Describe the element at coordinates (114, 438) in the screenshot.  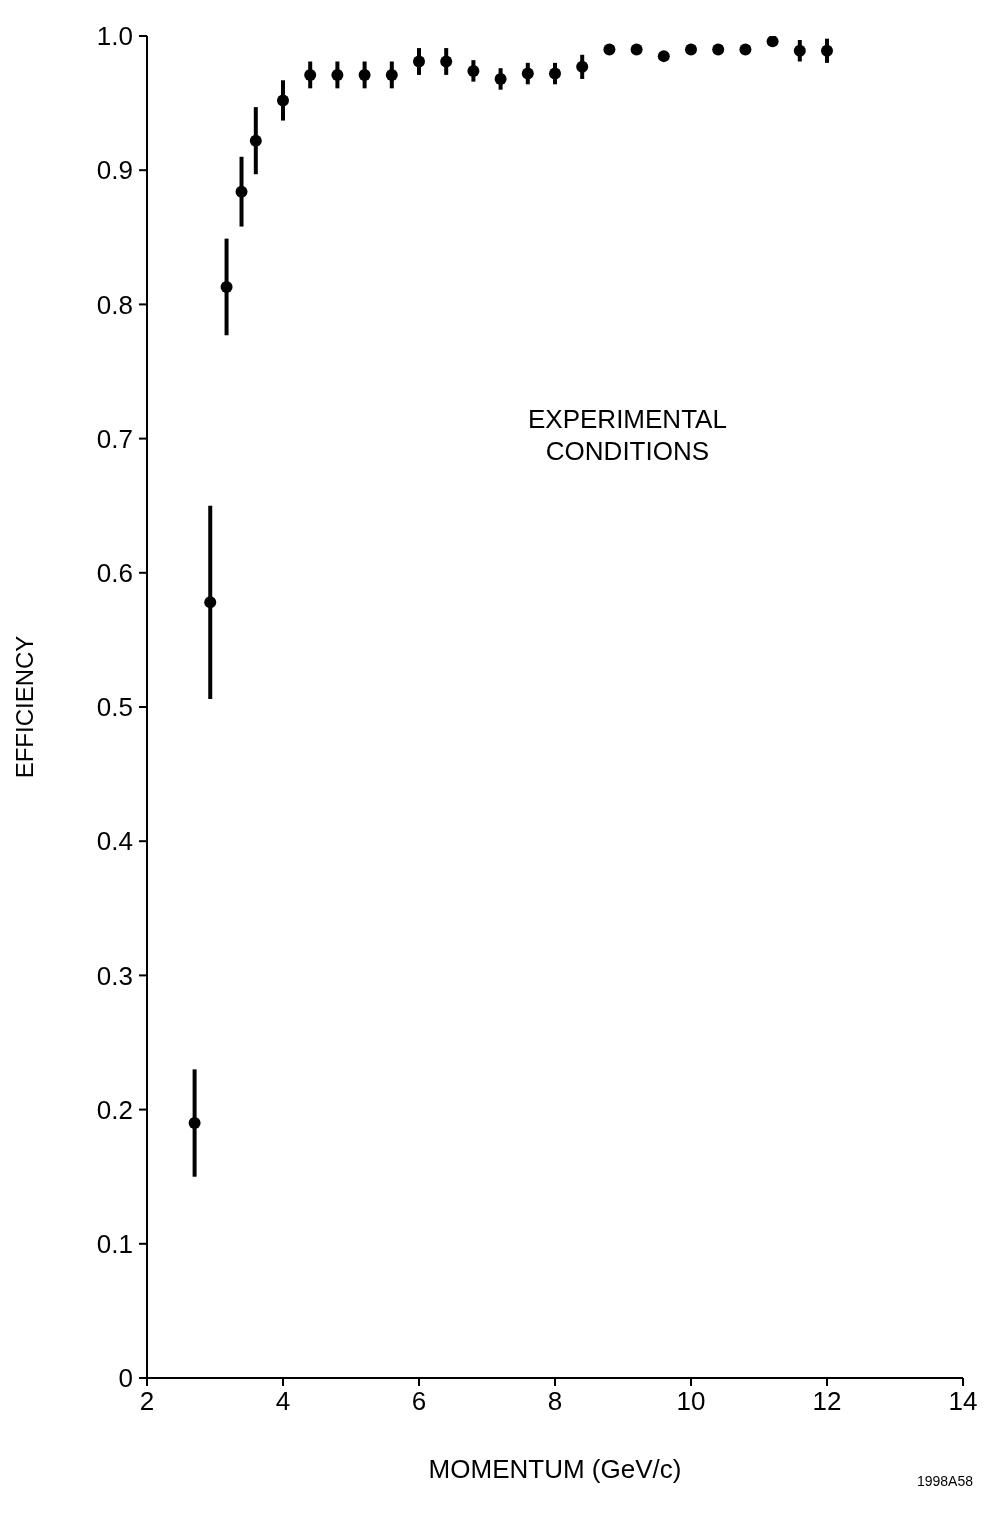
I see `y-tick-label: 0.7` at that location.